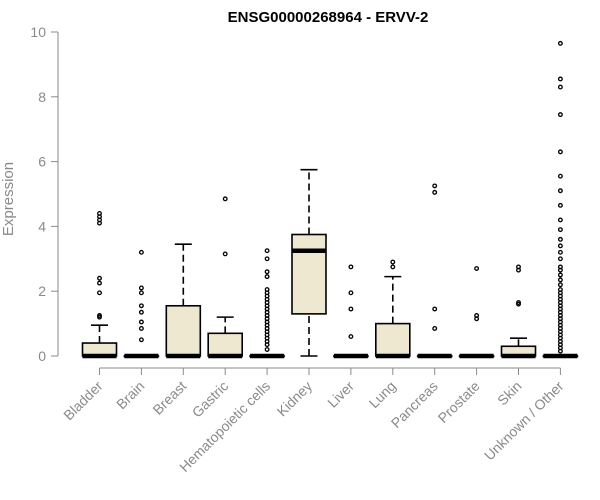  What do you see at coordinates (169, 398) in the screenshot?
I see `x-tick-label: Breast` at bounding box center [169, 398].